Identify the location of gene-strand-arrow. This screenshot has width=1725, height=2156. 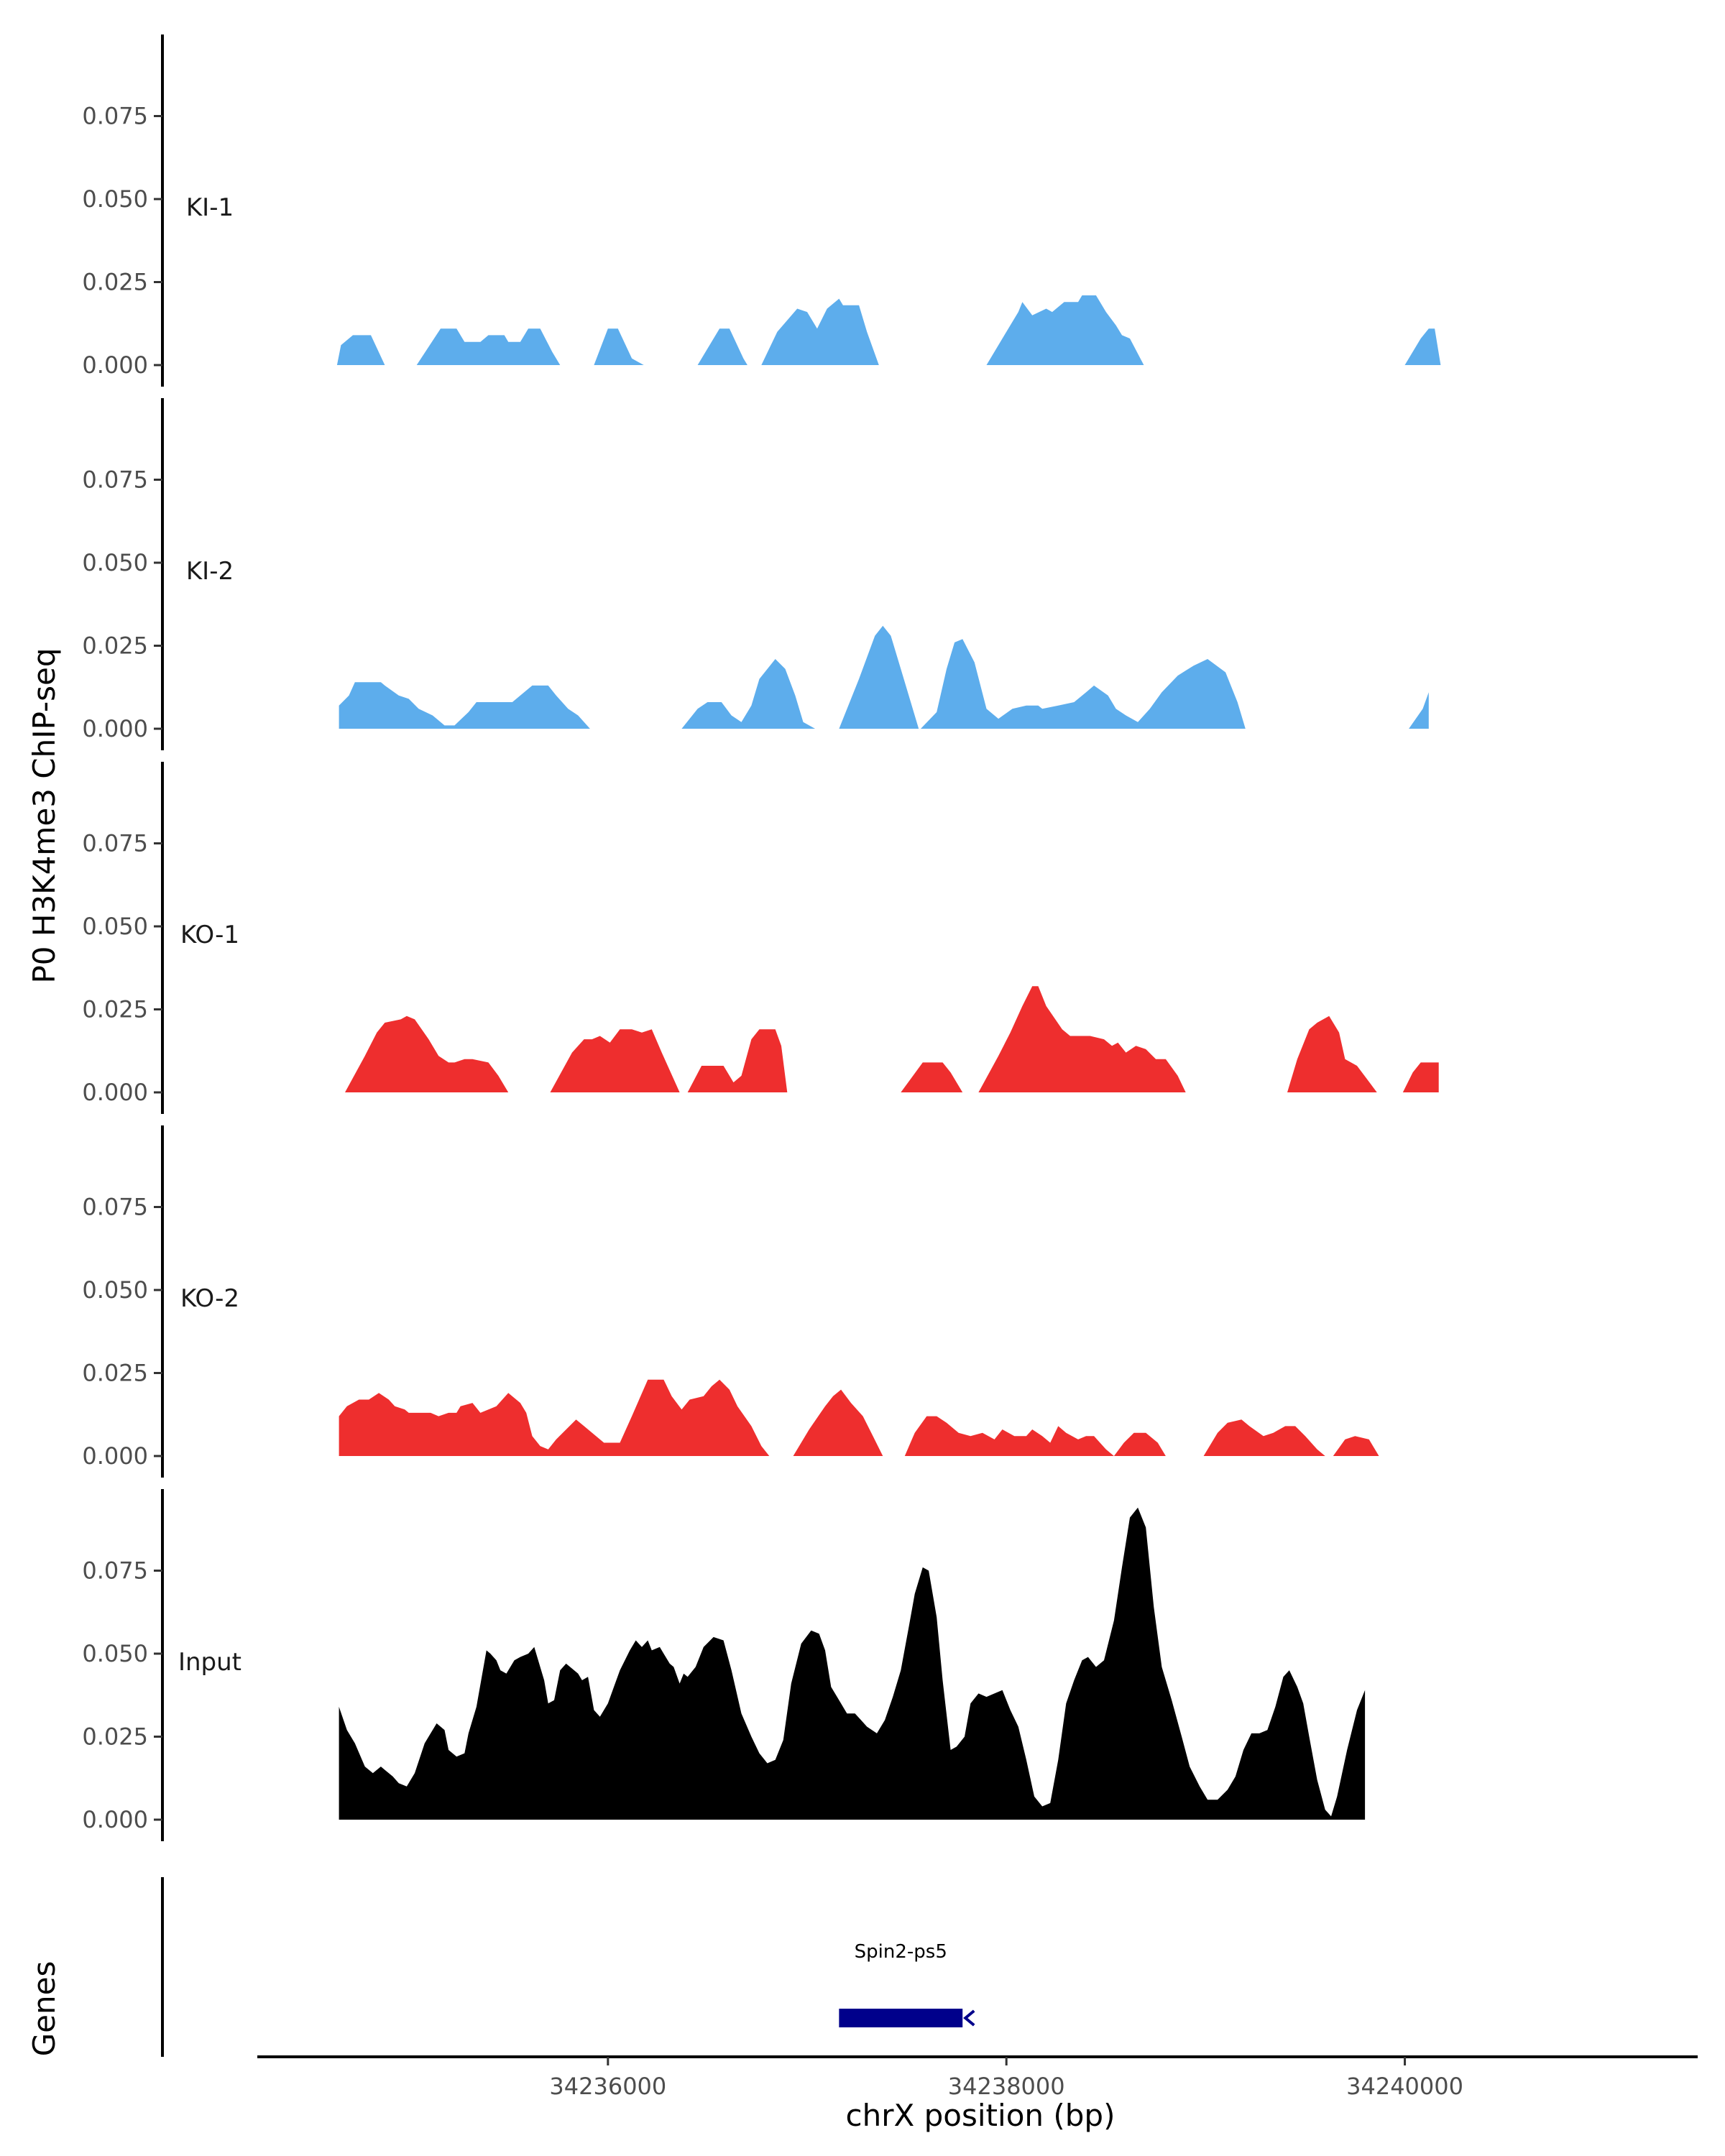
(969, 2018).